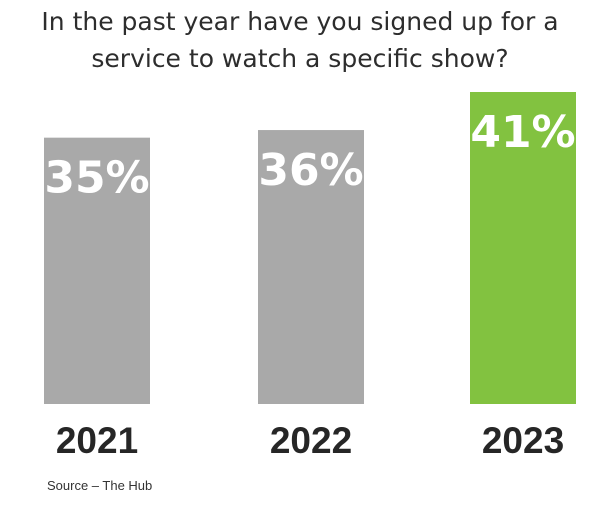  Describe the element at coordinates (310, 170) in the screenshot. I see `bar-value-label-2022: 36%` at that location.